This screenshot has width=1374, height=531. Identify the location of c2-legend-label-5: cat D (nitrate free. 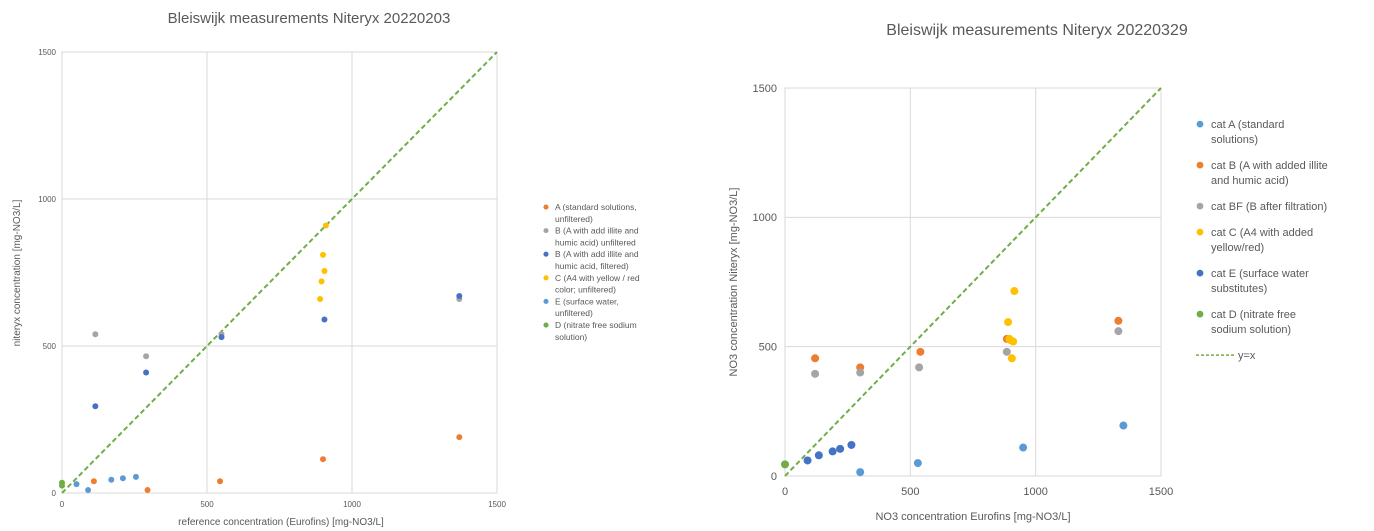
(1253, 315).